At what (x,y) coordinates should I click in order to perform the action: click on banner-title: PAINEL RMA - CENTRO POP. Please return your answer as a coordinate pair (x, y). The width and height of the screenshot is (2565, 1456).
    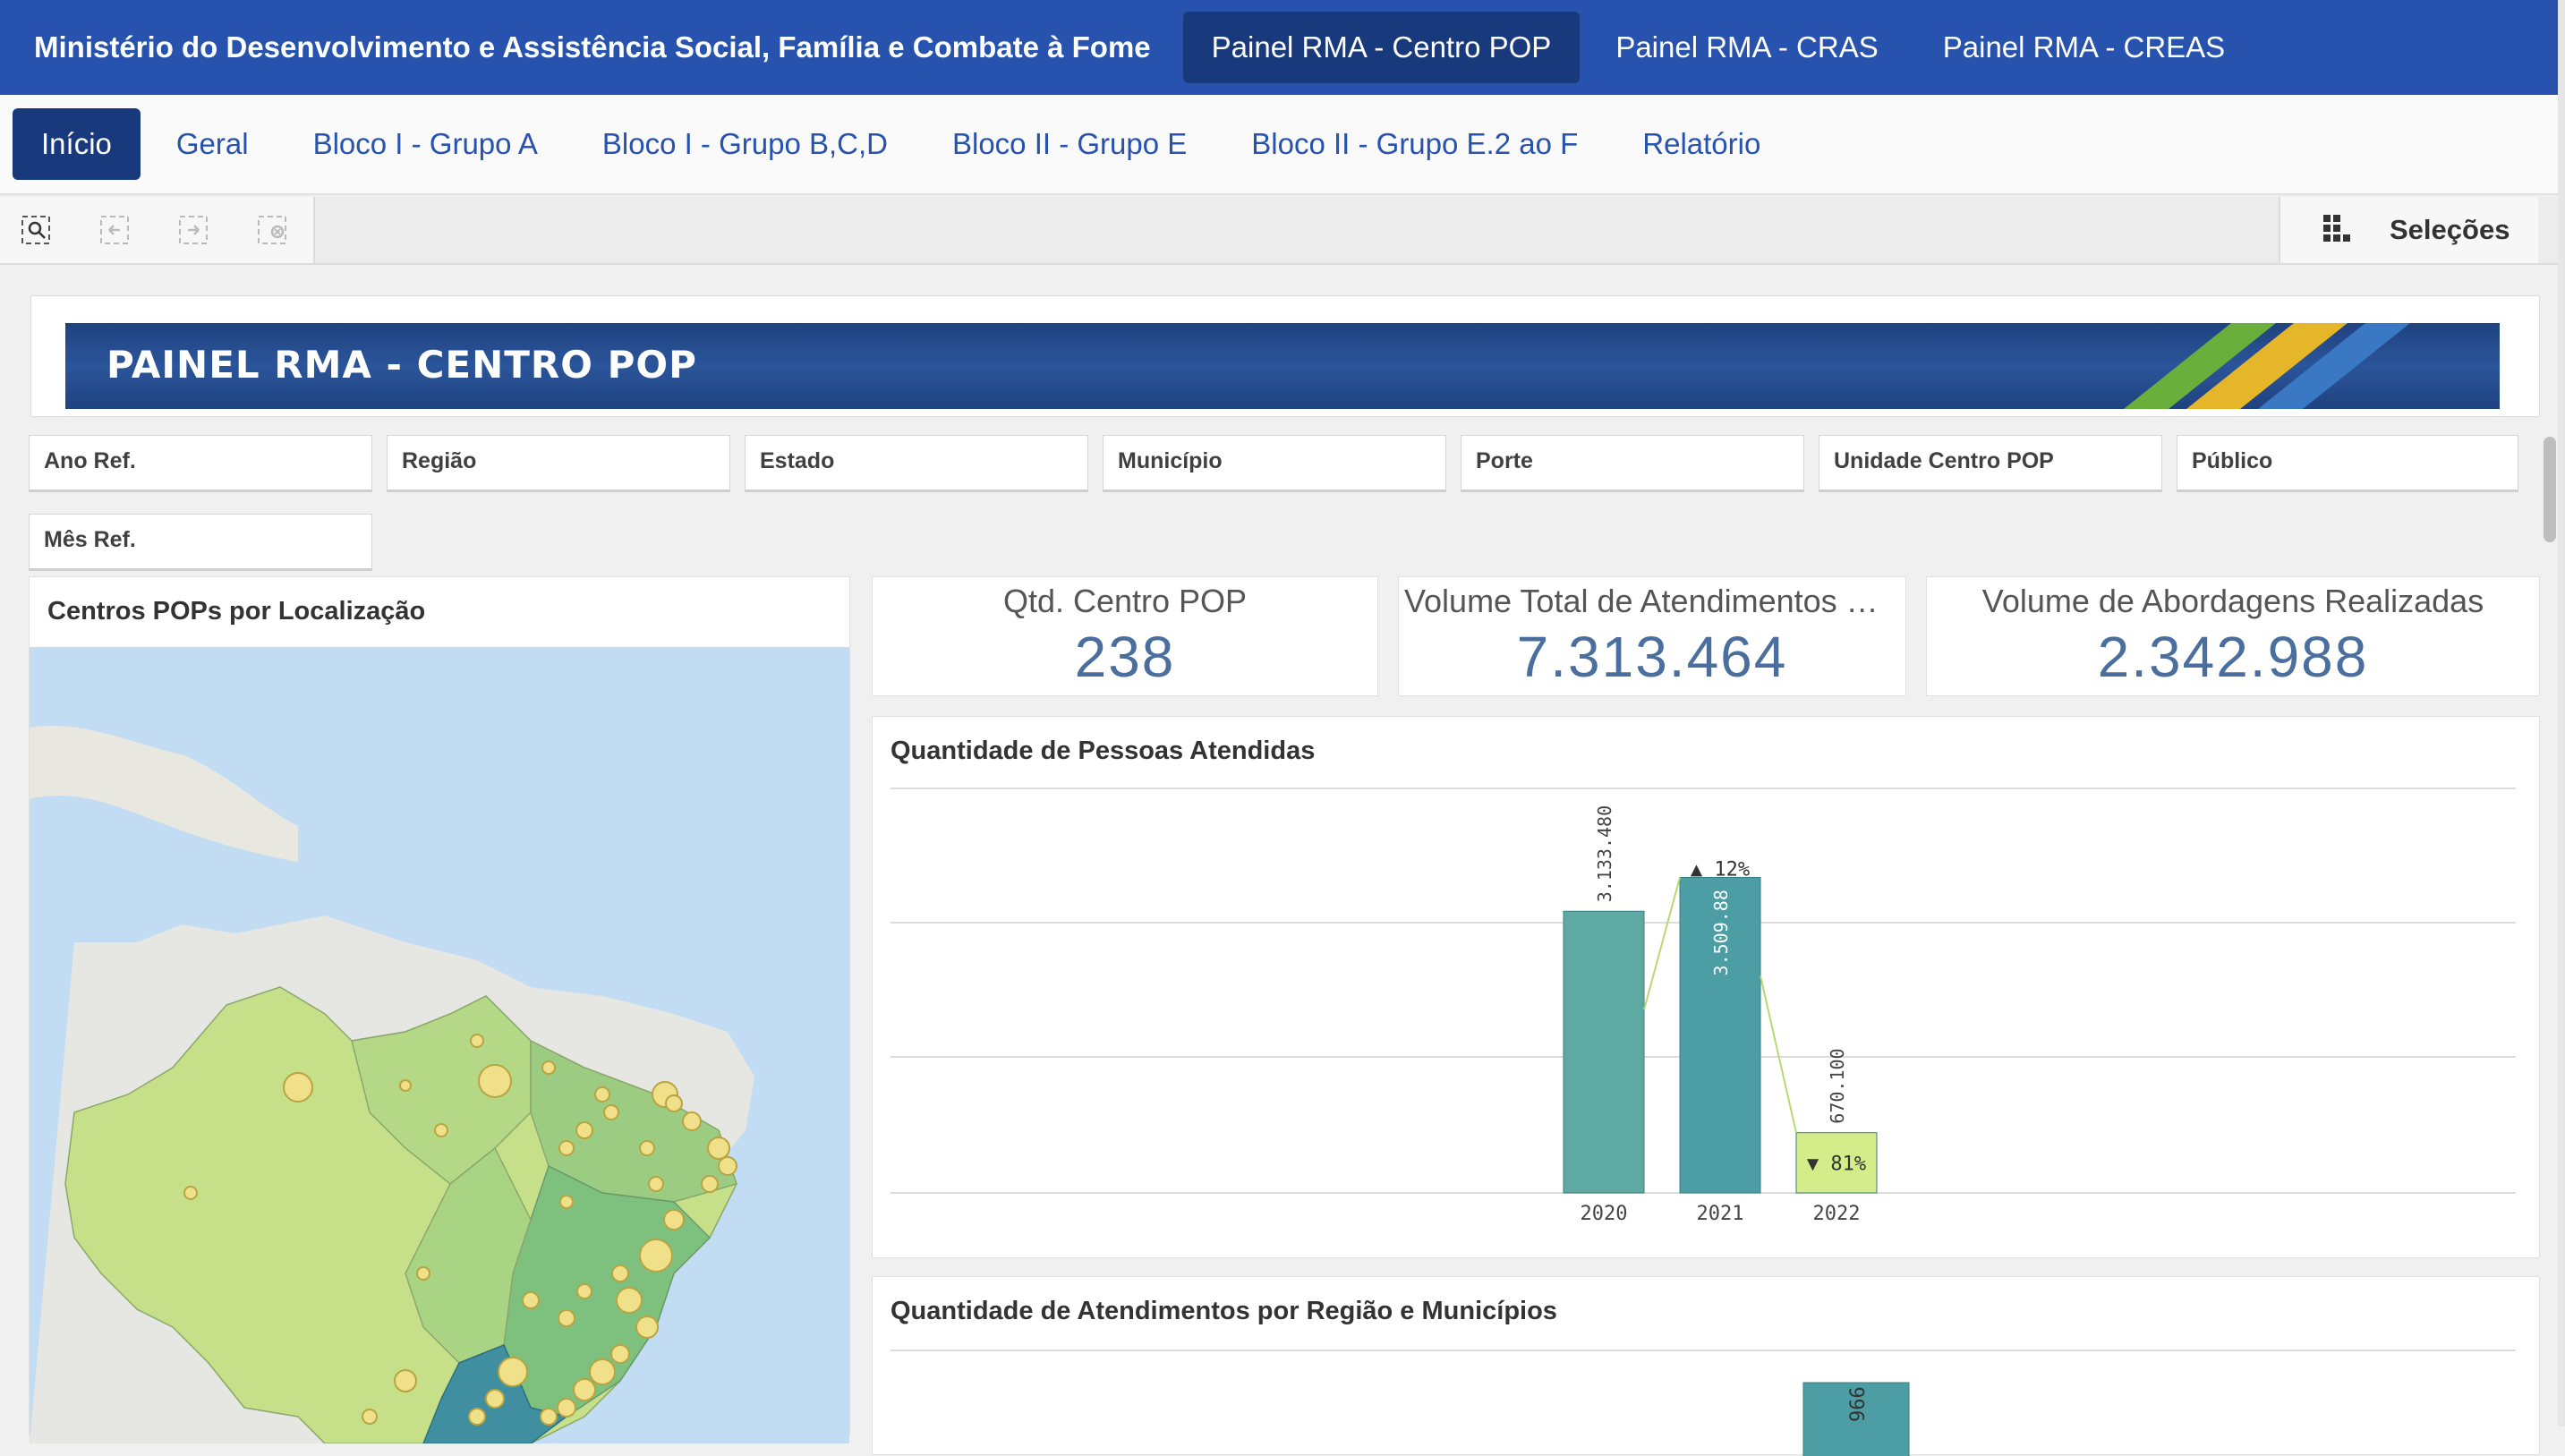
    Looking at the image, I should click on (402, 365).